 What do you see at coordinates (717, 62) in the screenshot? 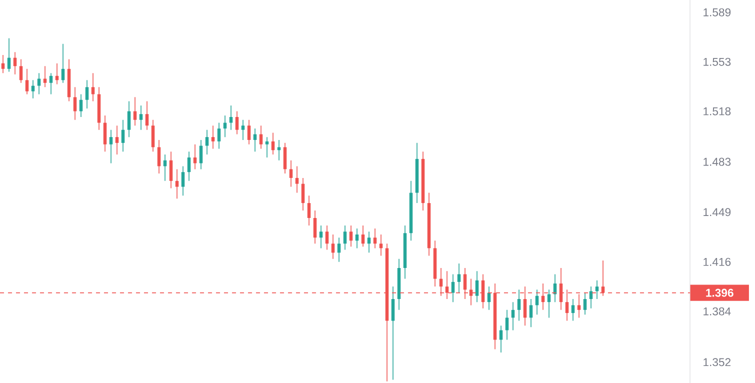
I see `y-tick-label: 1.553` at bounding box center [717, 62].